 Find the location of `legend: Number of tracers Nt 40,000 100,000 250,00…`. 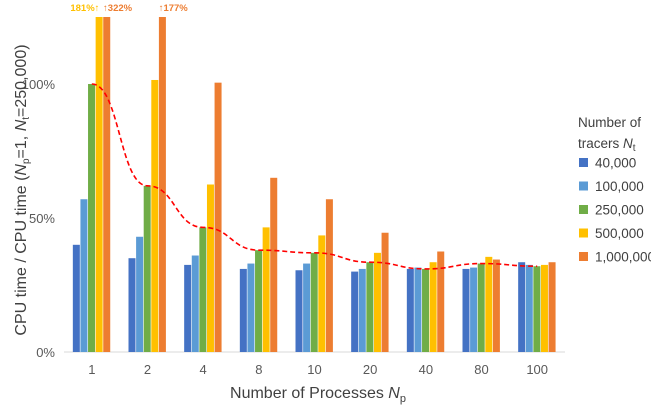

legend: Number of tracers Nt 40,000 100,000 250,00… is located at coordinates (614, 190).